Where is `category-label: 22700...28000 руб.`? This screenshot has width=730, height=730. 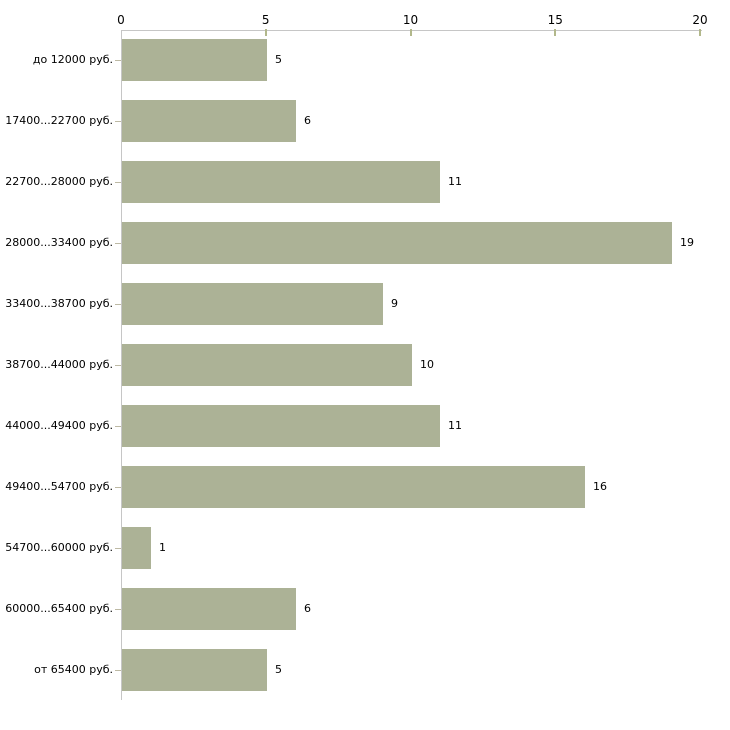 category-label: 22700...28000 руб. is located at coordinates (59, 181).